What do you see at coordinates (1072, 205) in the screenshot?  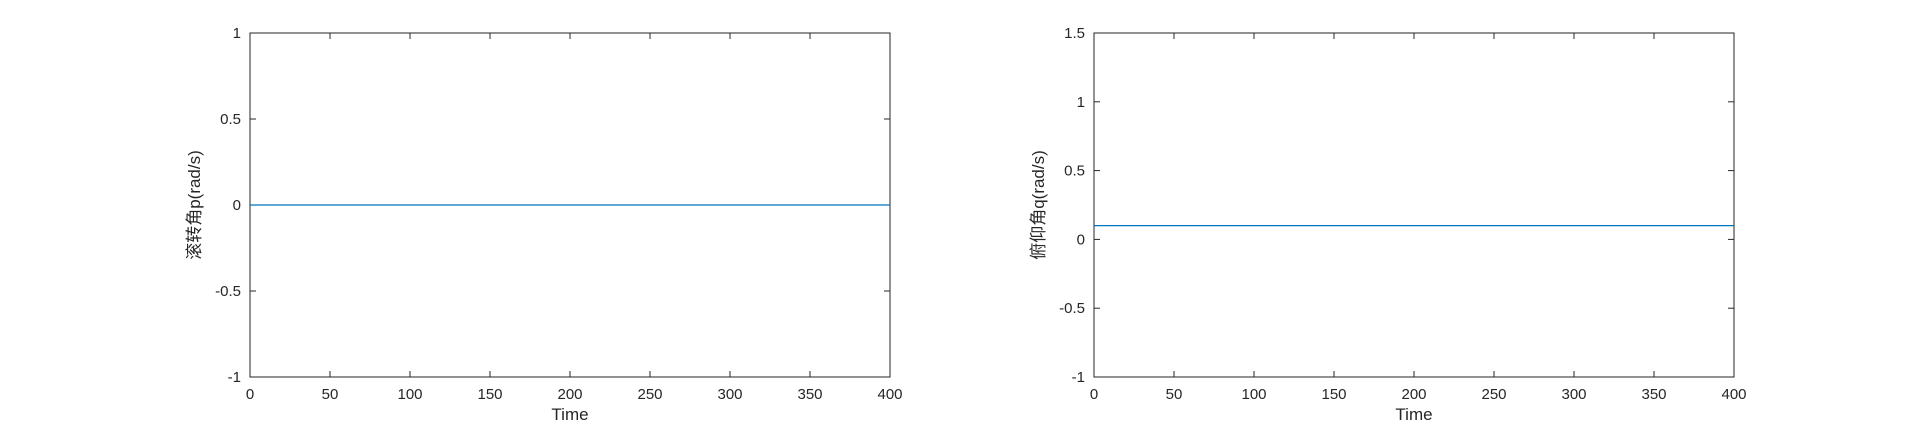 I see `y-tick-labels: -1 -0.5 0 0.5 1 1.5` at bounding box center [1072, 205].